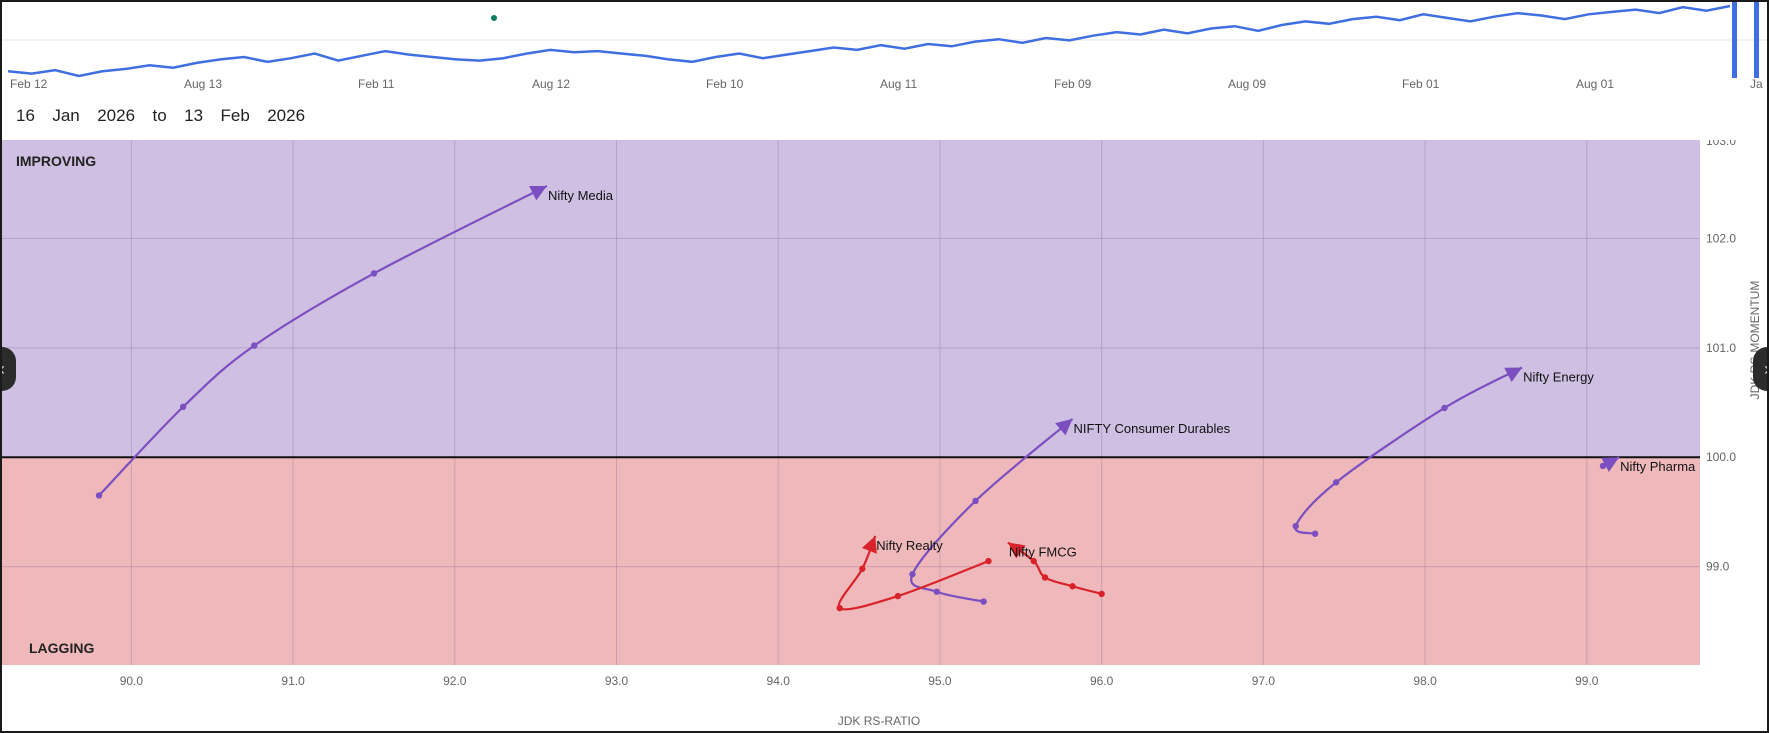  I want to click on timeline-tick-label: Aug 12, so click(551, 84).